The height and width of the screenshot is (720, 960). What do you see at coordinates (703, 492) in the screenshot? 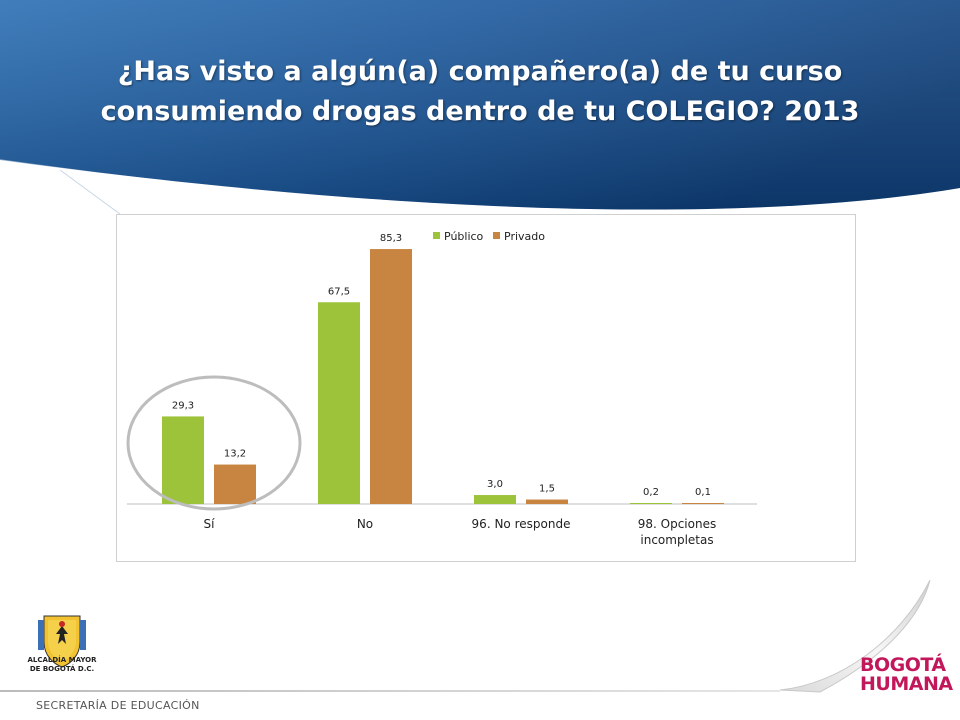
I see `data-label: 0,1` at bounding box center [703, 492].